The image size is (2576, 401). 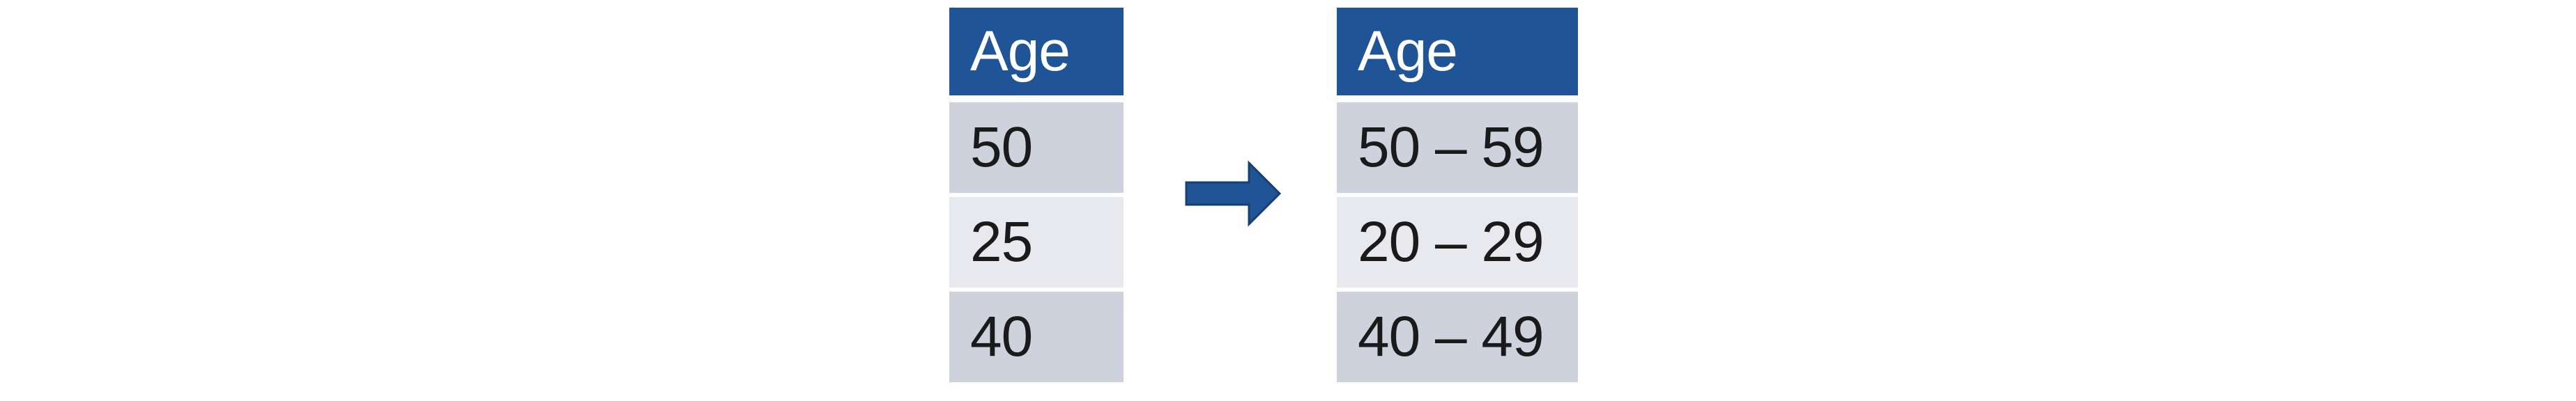 I want to click on table-row: 25, so click(x=1036, y=243).